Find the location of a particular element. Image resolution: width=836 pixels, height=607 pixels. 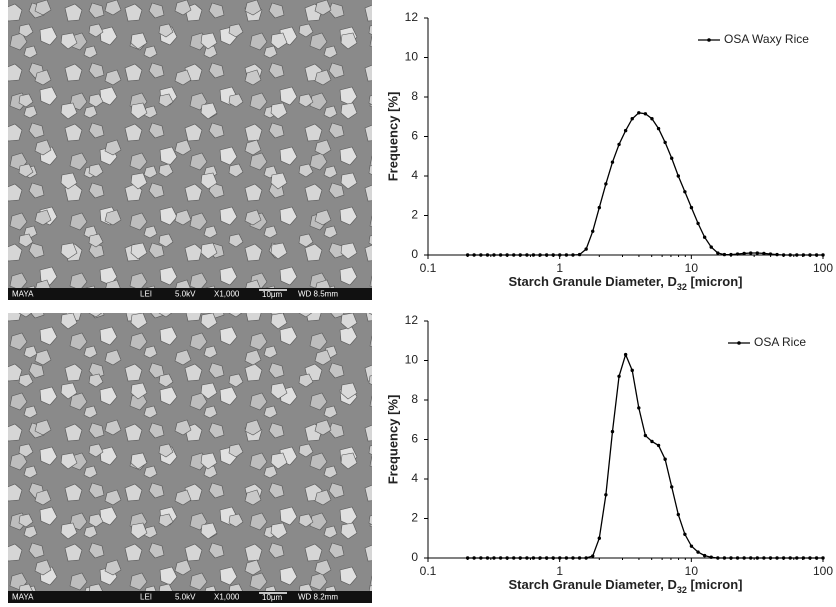

y-tick-label: 6 is located at coordinates (414, 136).